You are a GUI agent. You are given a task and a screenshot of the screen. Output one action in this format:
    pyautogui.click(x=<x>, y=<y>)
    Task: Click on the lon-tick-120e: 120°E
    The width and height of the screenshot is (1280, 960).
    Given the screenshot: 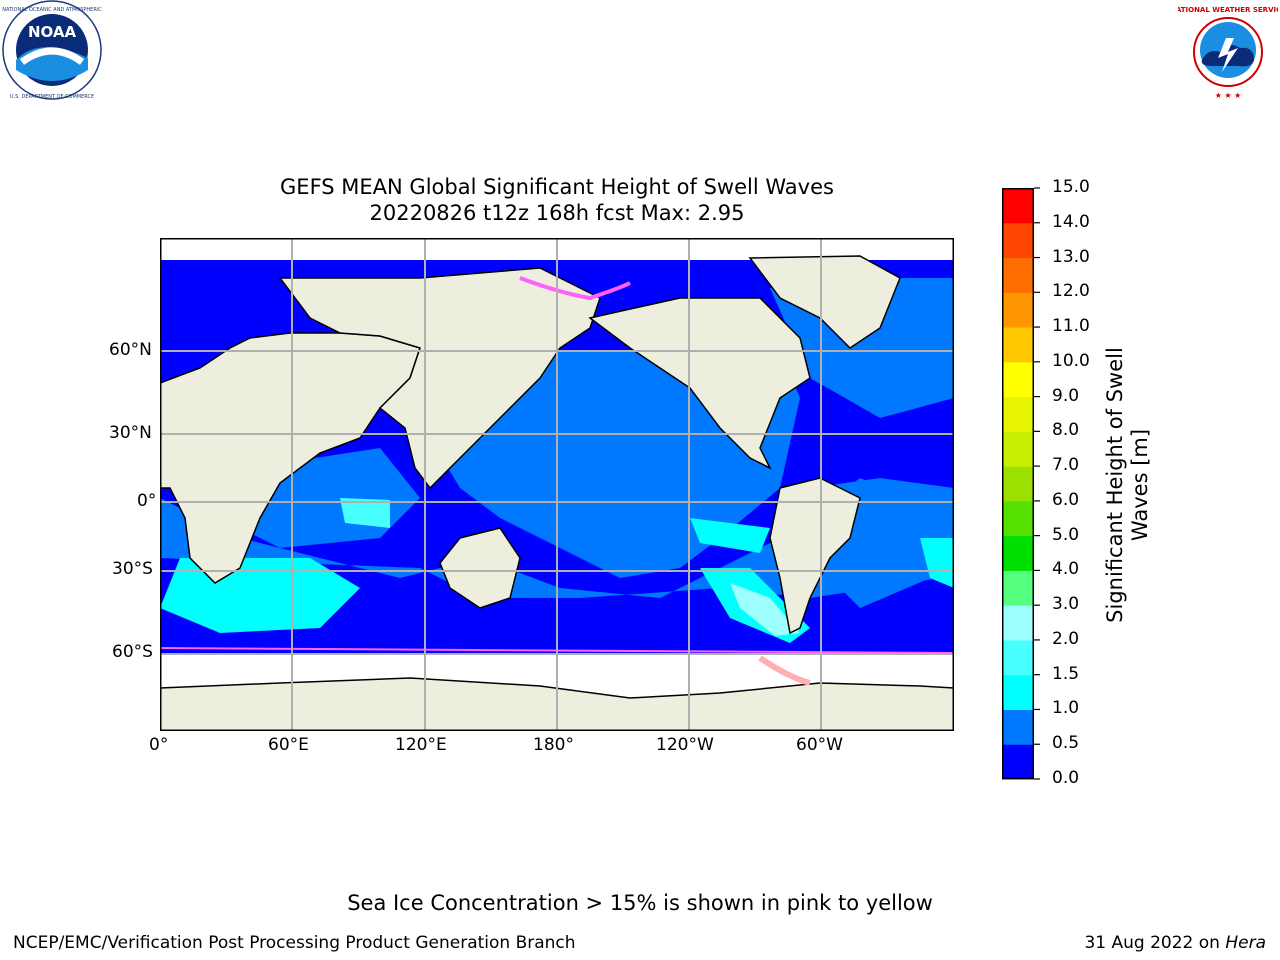 What is the action you would take?
    pyautogui.click(x=421, y=745)
    